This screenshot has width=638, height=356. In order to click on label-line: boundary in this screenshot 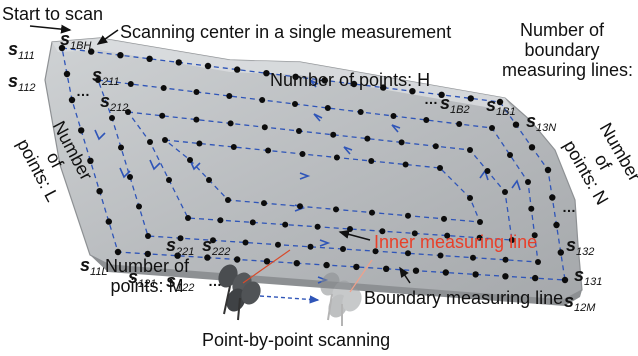, I will do `click(562, 50)`.